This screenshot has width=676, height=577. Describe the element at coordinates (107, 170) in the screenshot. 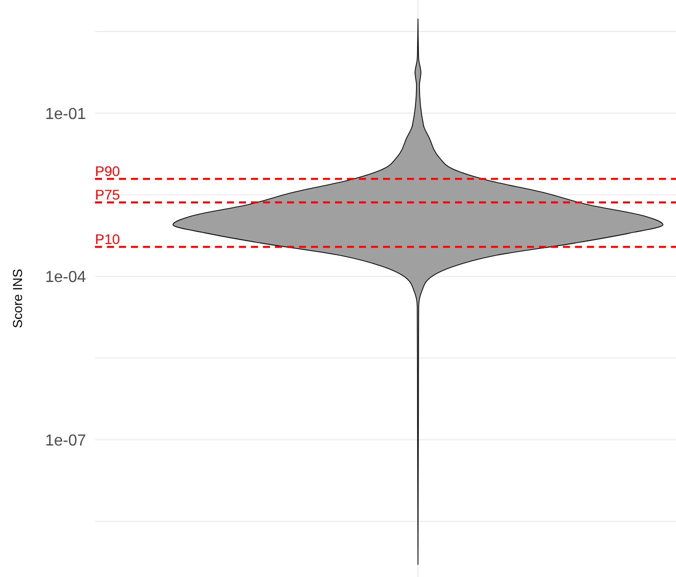

I see `ref-line-label: P90` at that location.